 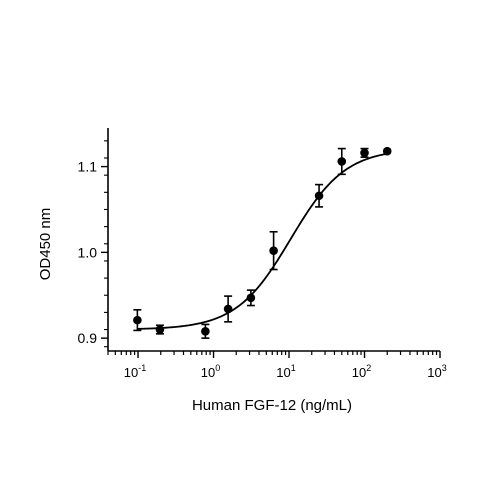 I want to click on y-tick-label: 0.9, so click(x=88, y=338).